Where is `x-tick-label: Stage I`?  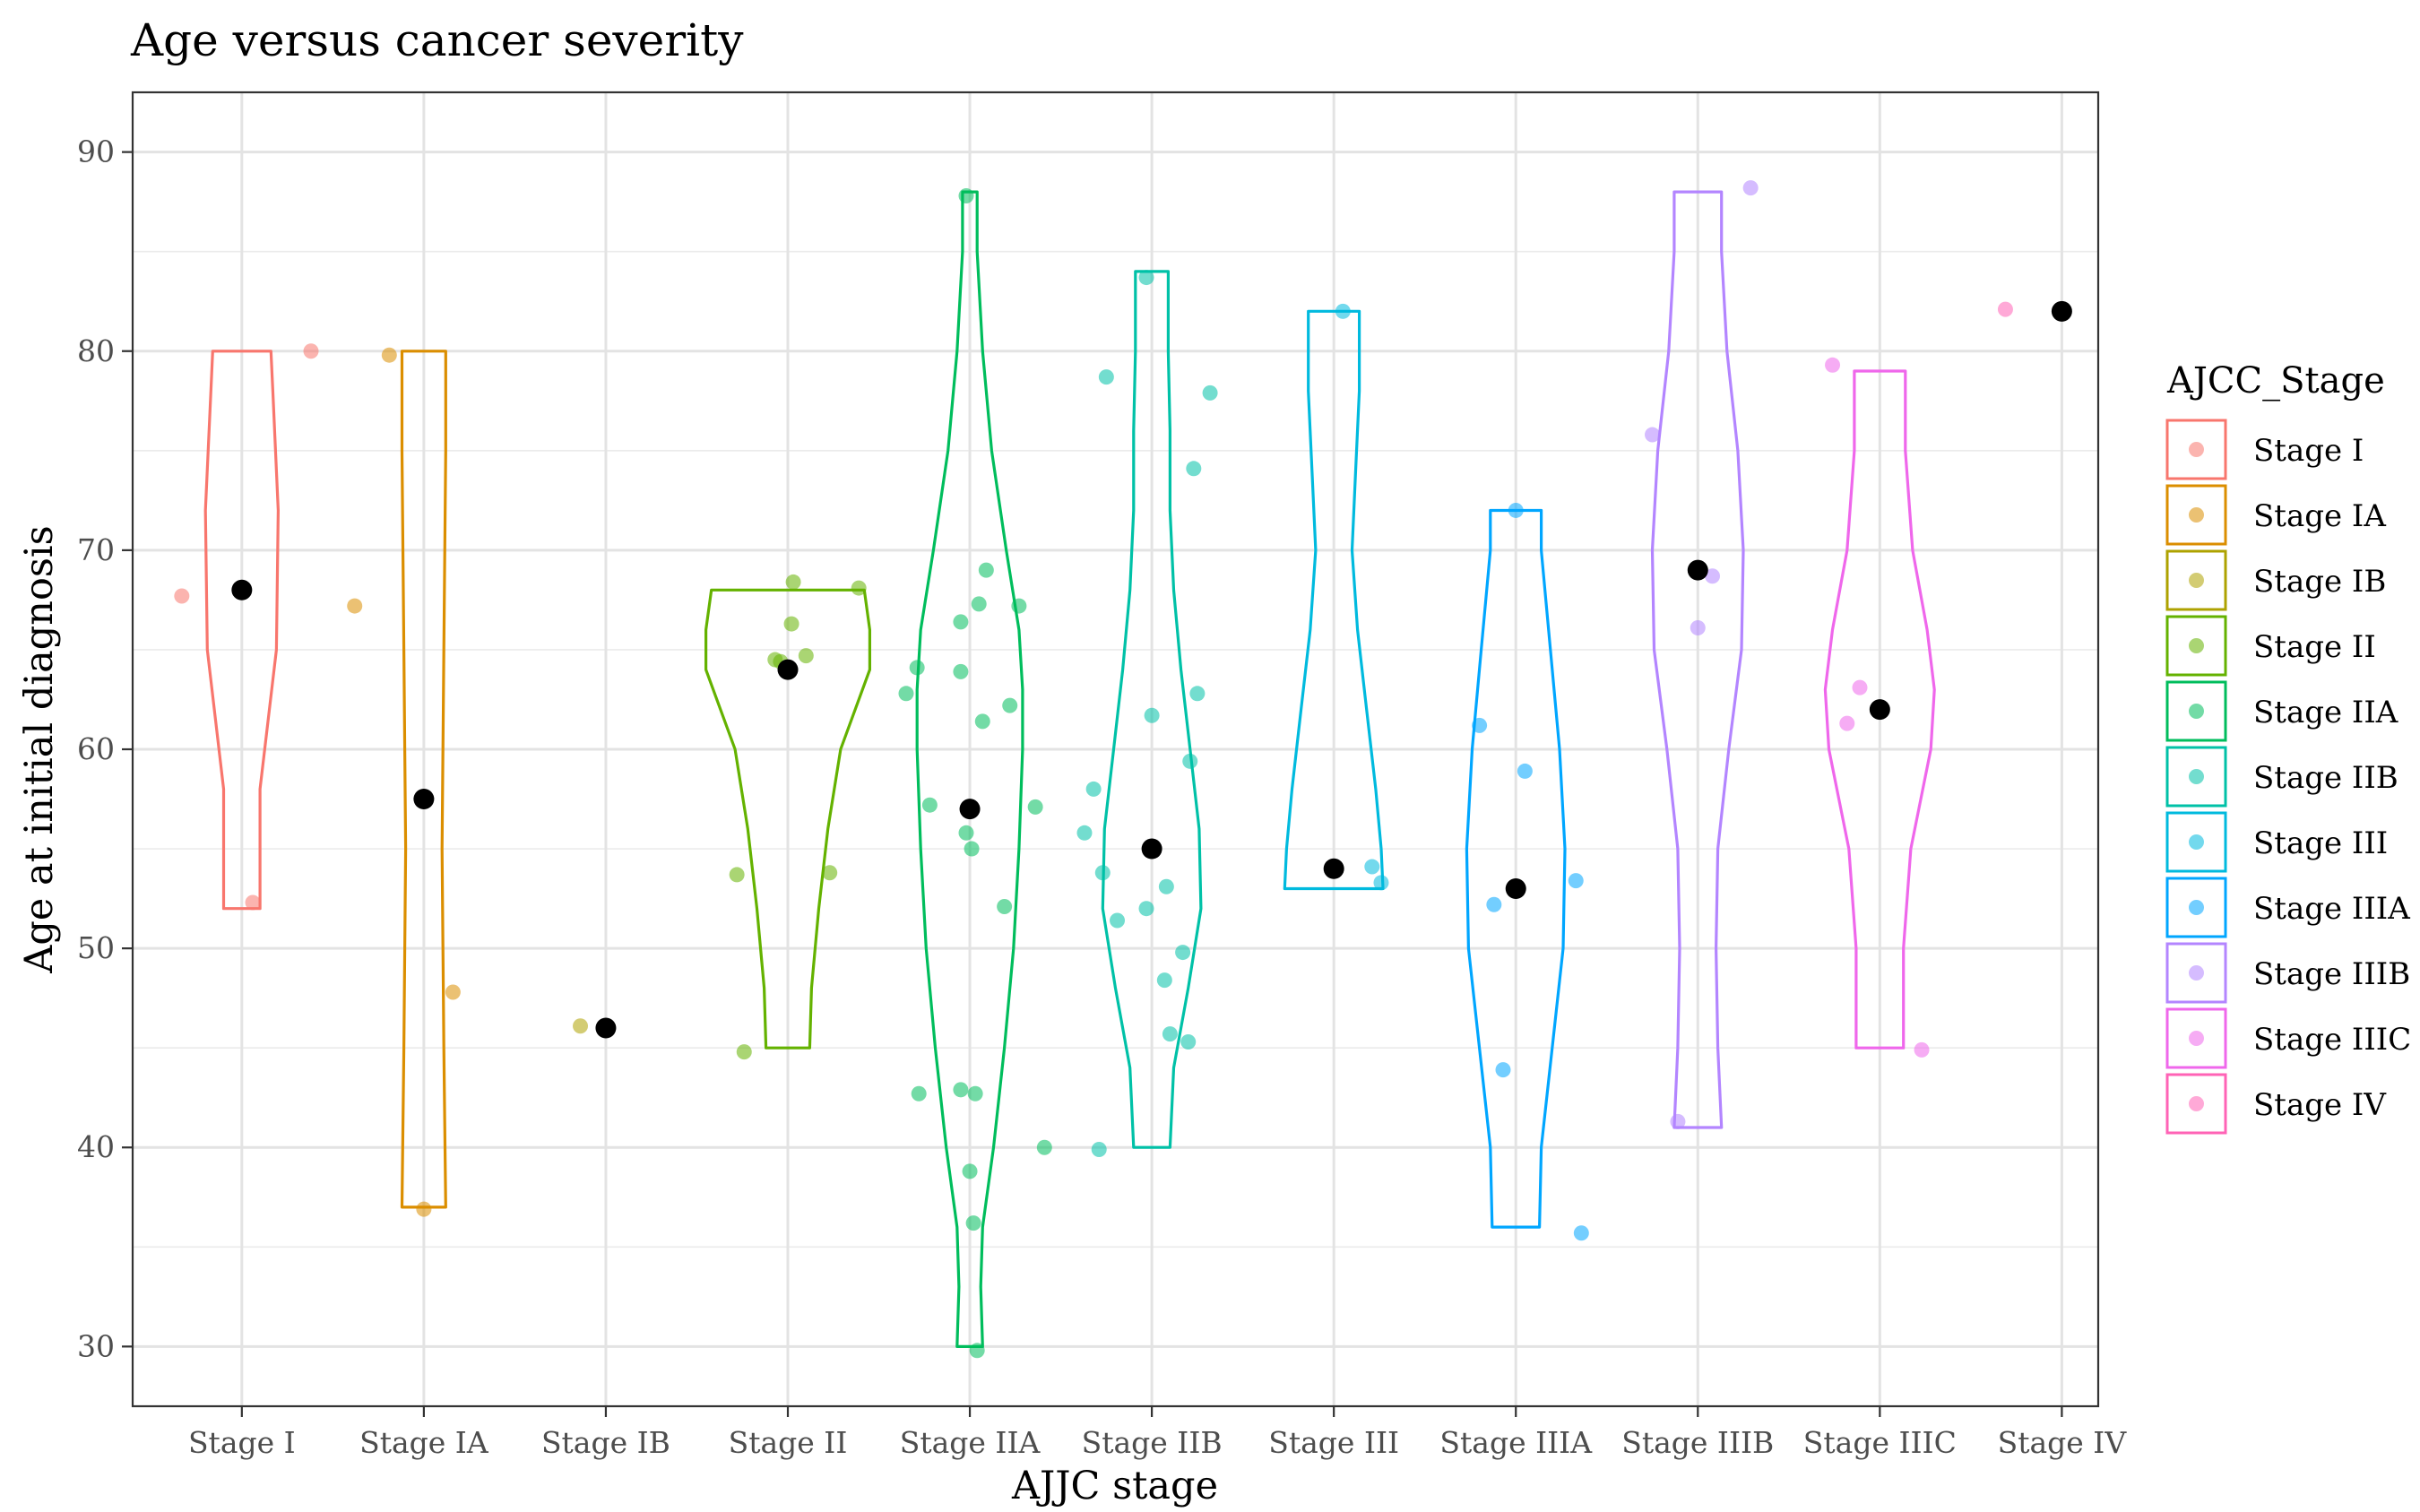 x-tick-label: Stage I is located at coordinates (242, 1442).